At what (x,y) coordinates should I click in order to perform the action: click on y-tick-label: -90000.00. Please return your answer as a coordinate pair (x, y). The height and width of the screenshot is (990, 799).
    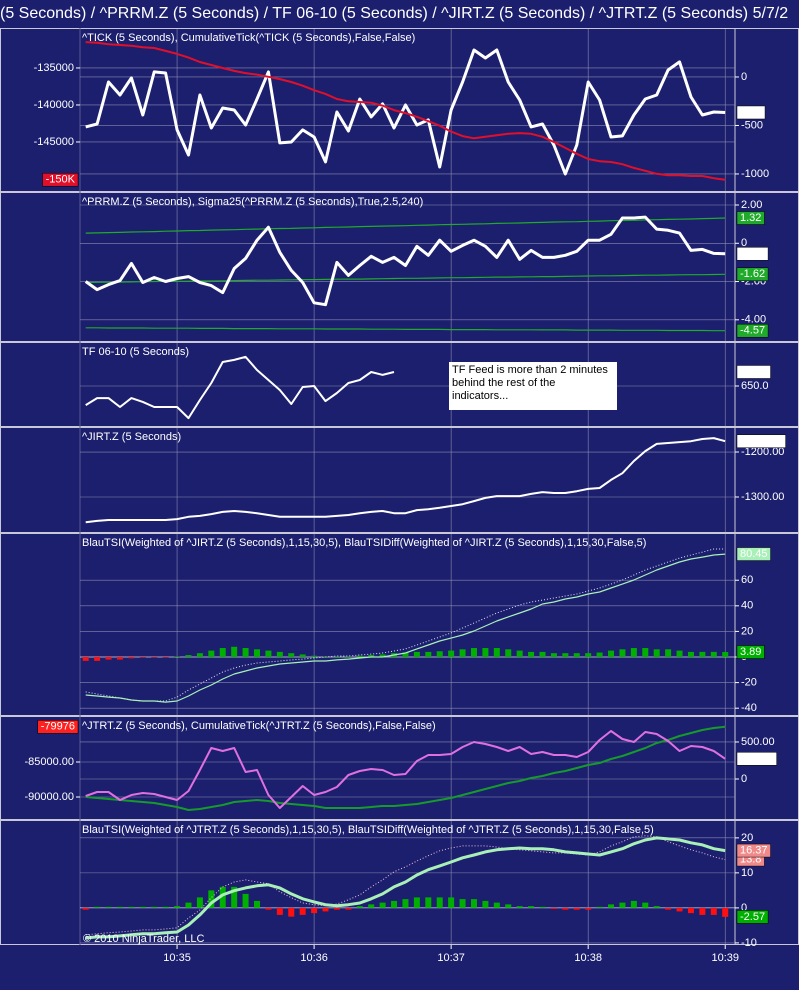
    Looking at the image, I should click on (49, 797).